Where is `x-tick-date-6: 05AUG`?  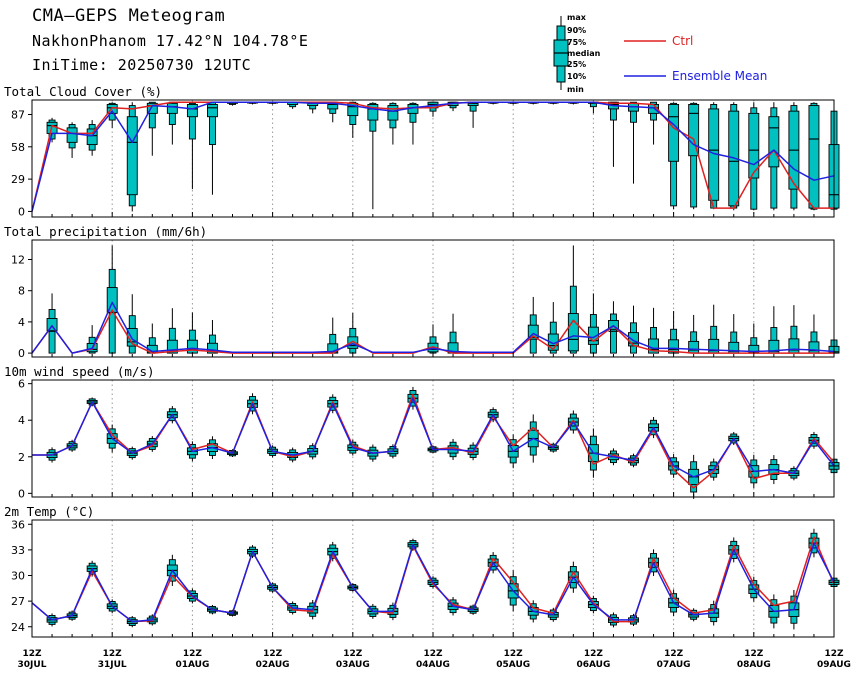
x-tick-date-6: 05AUG is located at coordinates (513, 665).